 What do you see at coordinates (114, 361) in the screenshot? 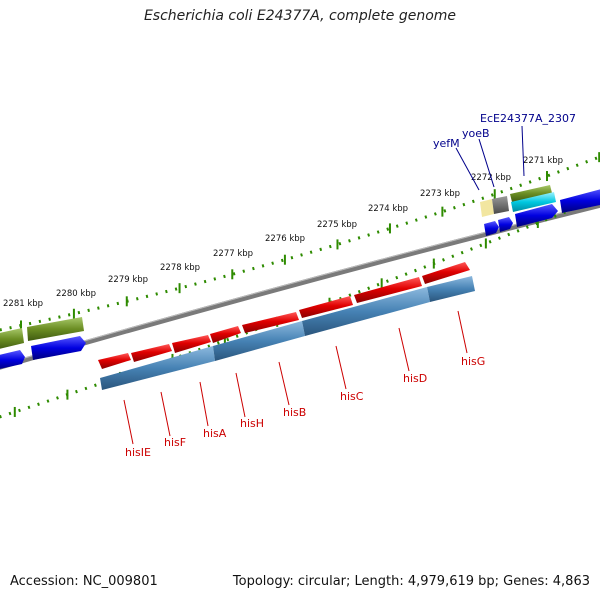
I see `cds-hisIE` at bounding box center [114, 361].